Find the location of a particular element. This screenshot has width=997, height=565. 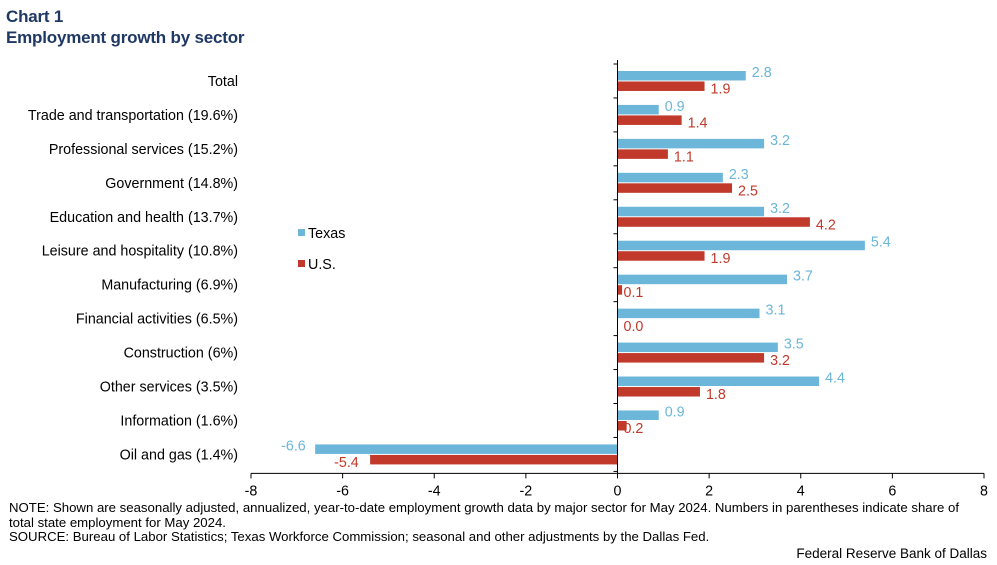

category-label: Total is located at coordinates (223, 82).